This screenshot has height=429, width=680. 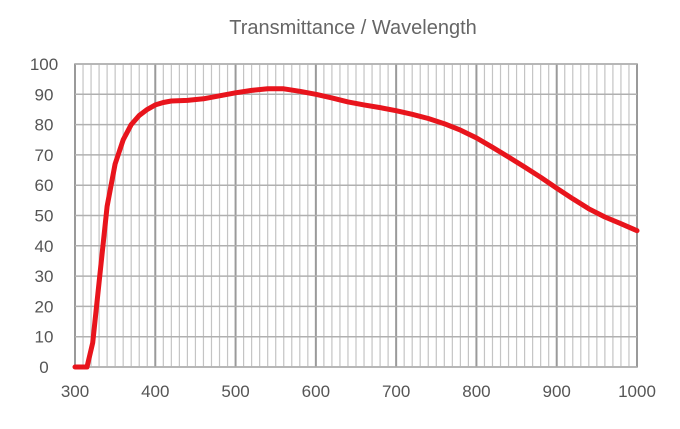 What do you see at coordinates (44, 246) in the screenshot?
I see `y-tick-label: 40` at bounding box center [44, 246].